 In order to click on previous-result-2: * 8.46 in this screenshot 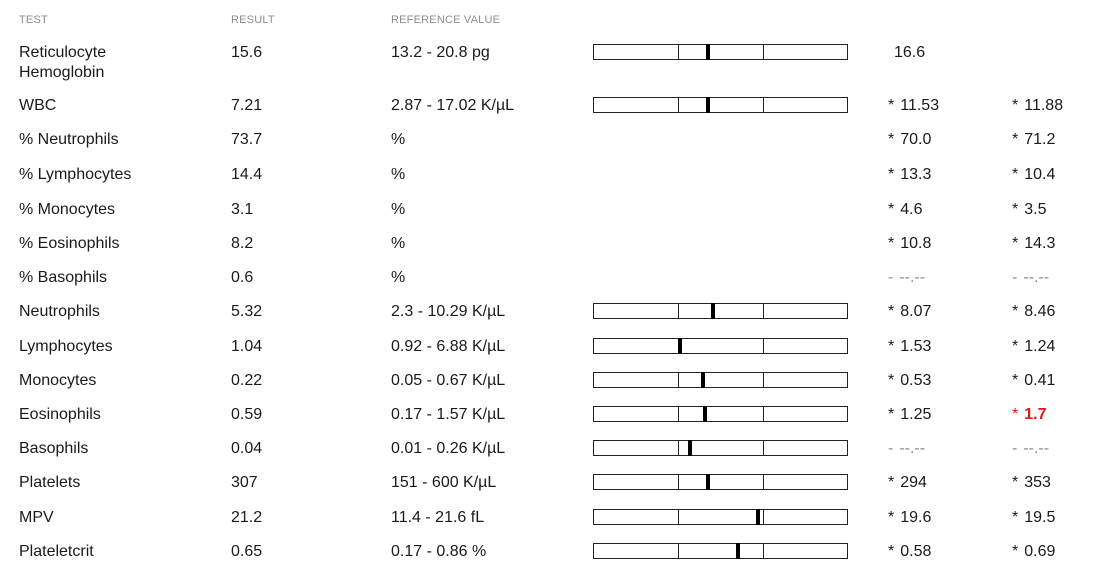, I will do `click(1033, 312)`.